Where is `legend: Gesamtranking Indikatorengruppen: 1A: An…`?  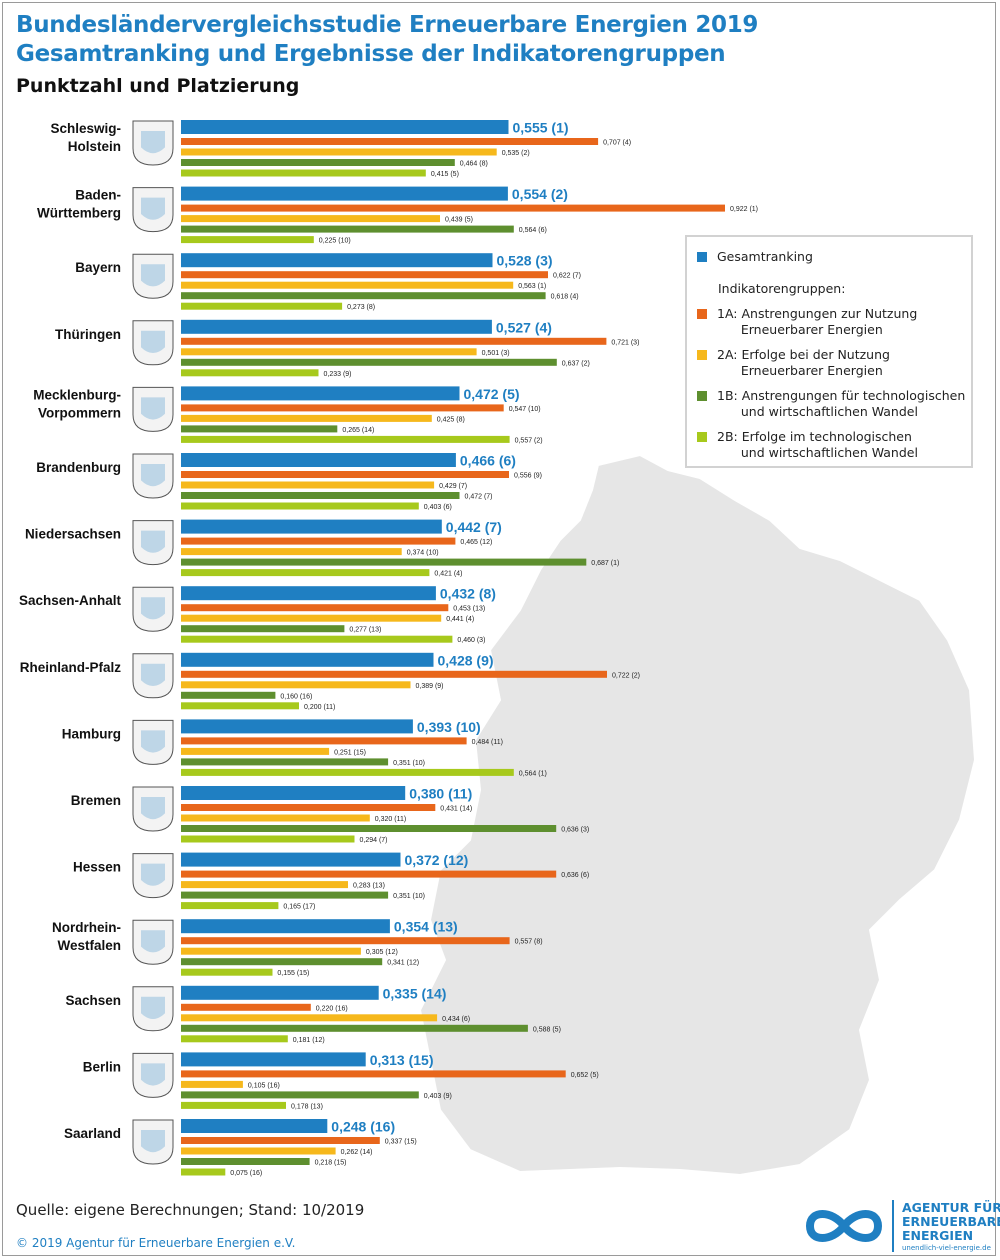
legend: Gesamtranking Indikatorengruppen: 1A: An… is located at coordinates (829, 351).